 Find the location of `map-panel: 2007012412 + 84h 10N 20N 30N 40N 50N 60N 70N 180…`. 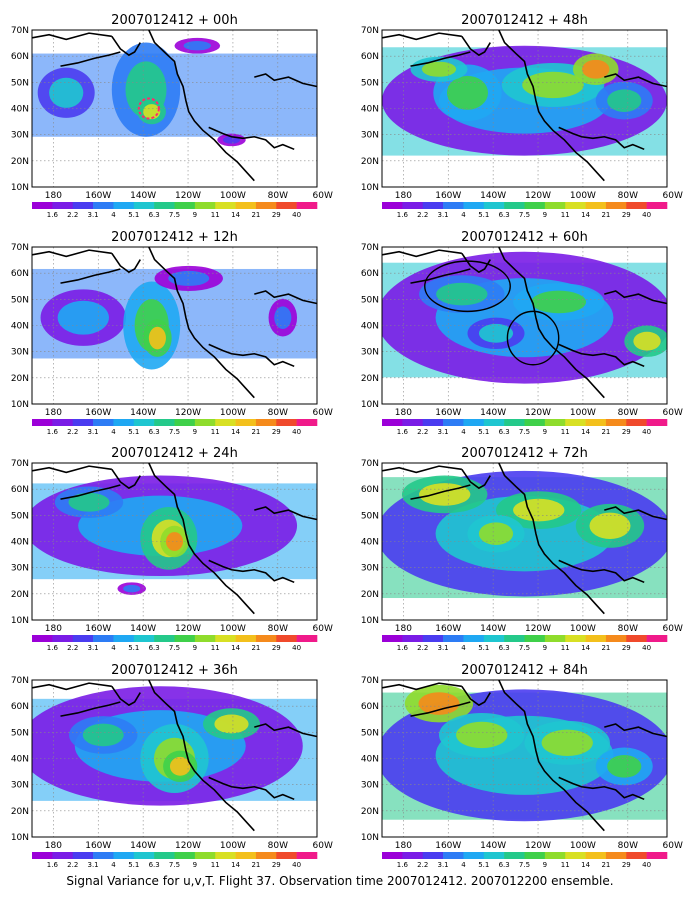

map-panel: 2007012412 + 84h 10N 20N 30N 40N 50N 60N 70N 180… is located at coordinates (522, 766).